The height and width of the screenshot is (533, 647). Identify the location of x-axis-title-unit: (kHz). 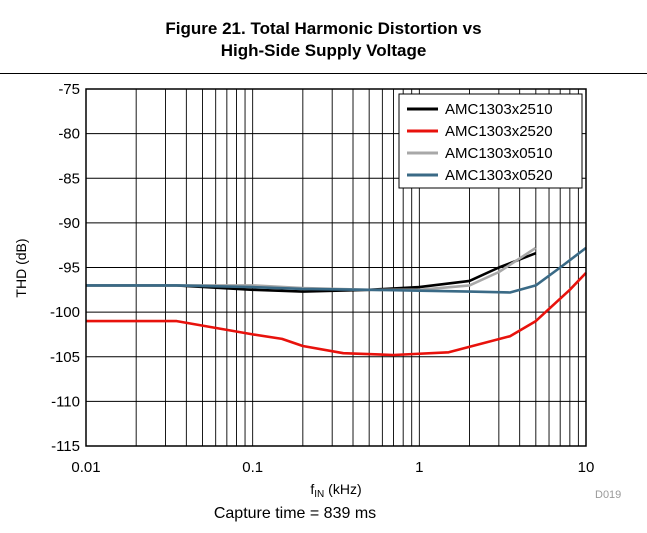
(342, 489).